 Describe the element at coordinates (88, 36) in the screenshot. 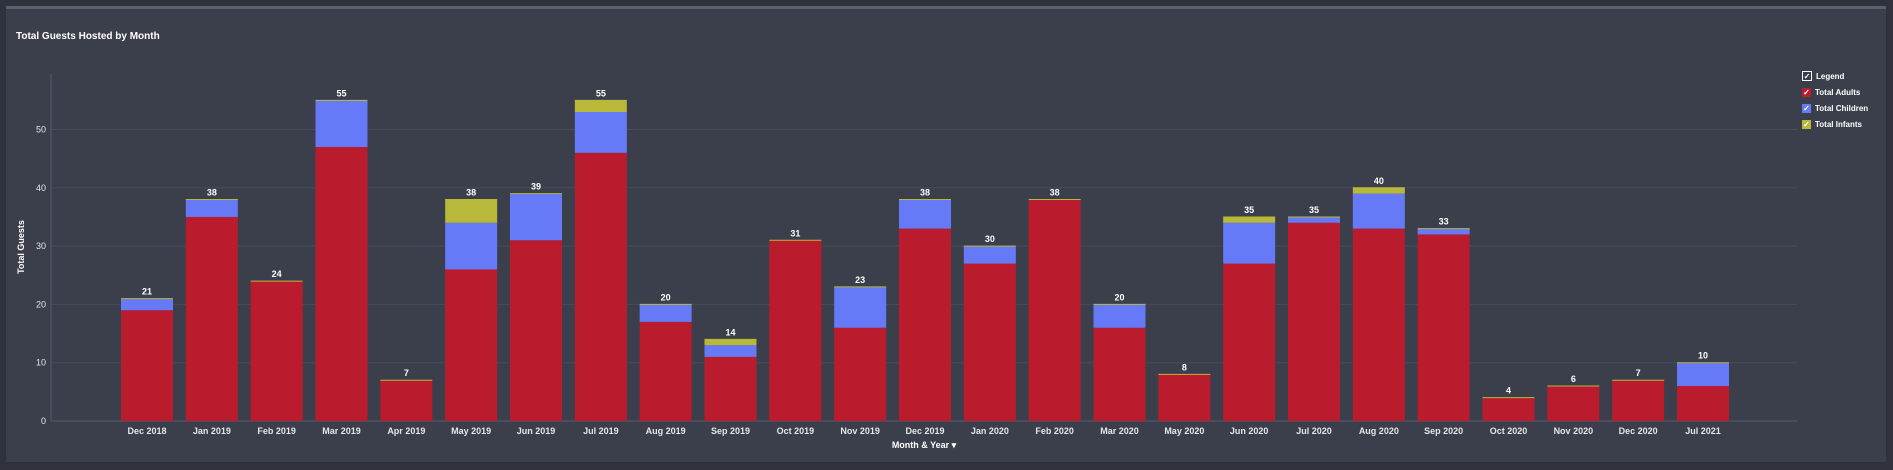

I see `chart-title: Total Guests Hosted by Month` at that location.